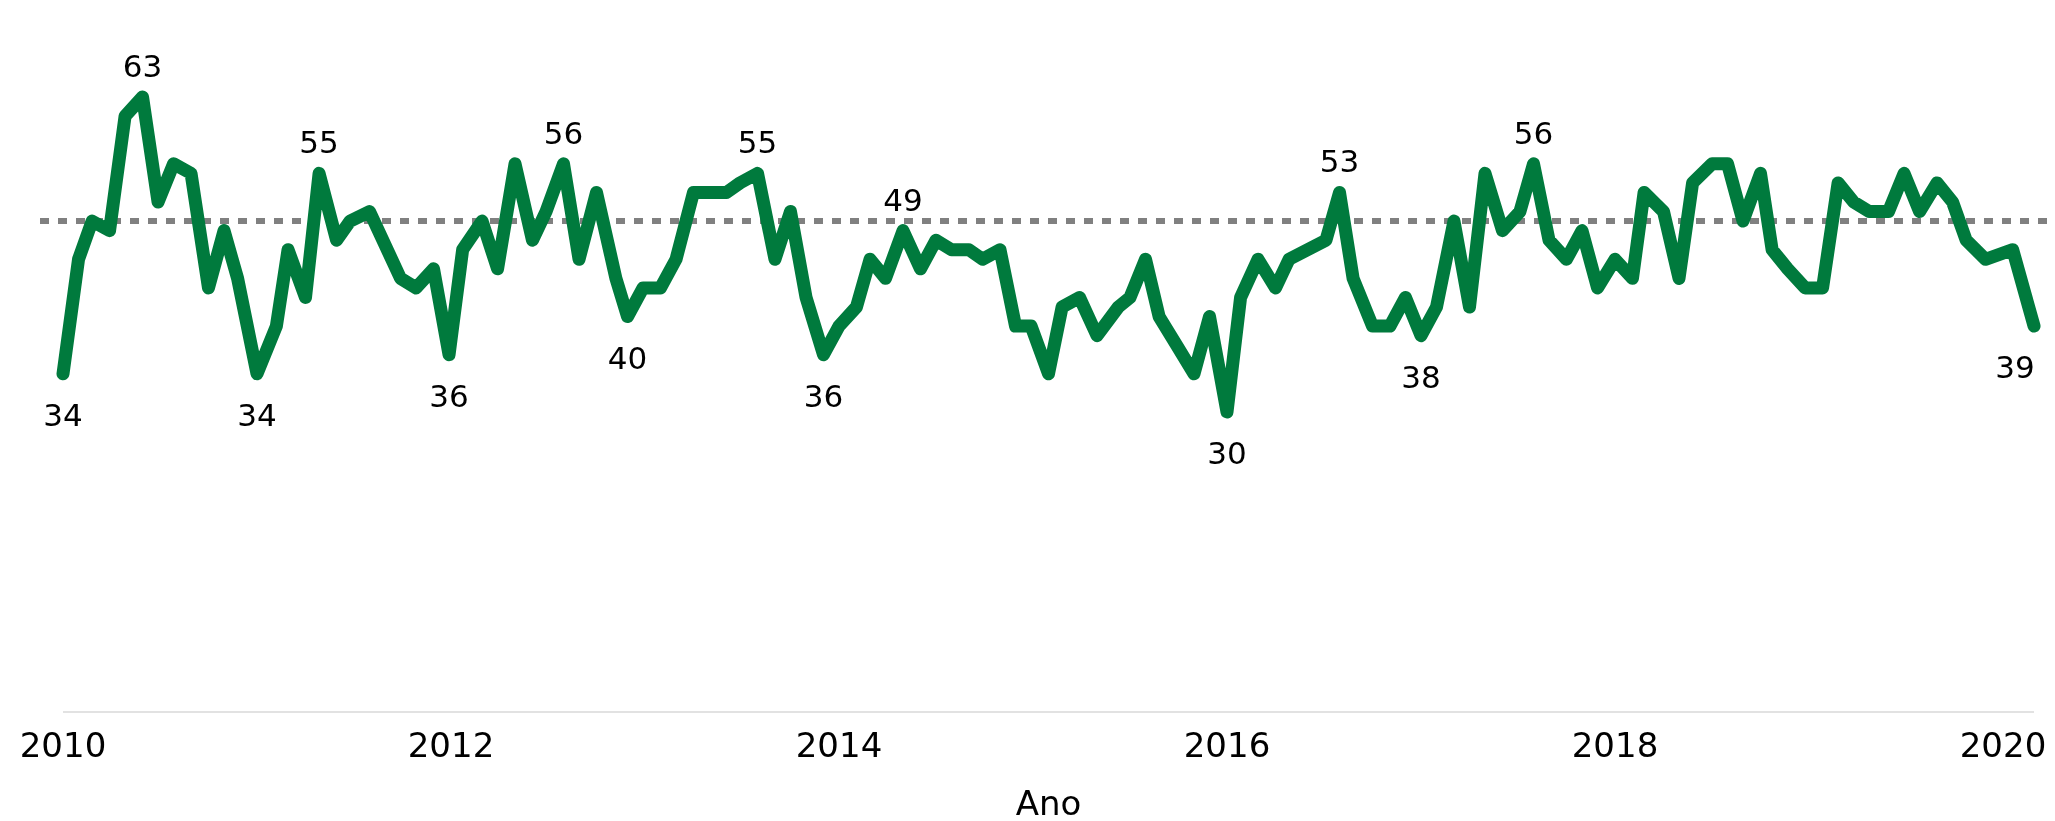  I want to click on data-label: 40, so click(627, 357).